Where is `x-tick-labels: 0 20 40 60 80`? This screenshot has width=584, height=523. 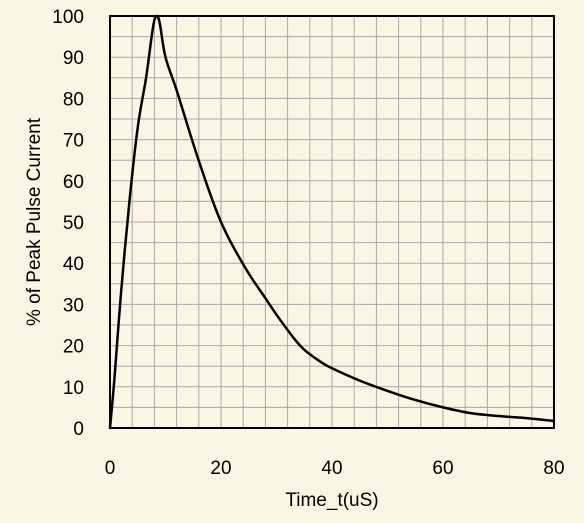
x-tick-labels: 0 20 40 60 80 is located at coordinates (335, 468).